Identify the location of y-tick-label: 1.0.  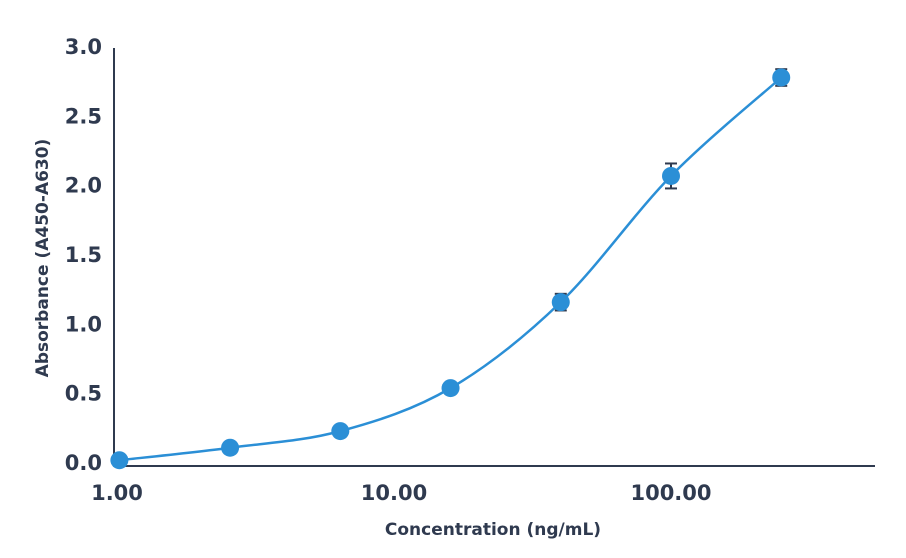
(83, 324).